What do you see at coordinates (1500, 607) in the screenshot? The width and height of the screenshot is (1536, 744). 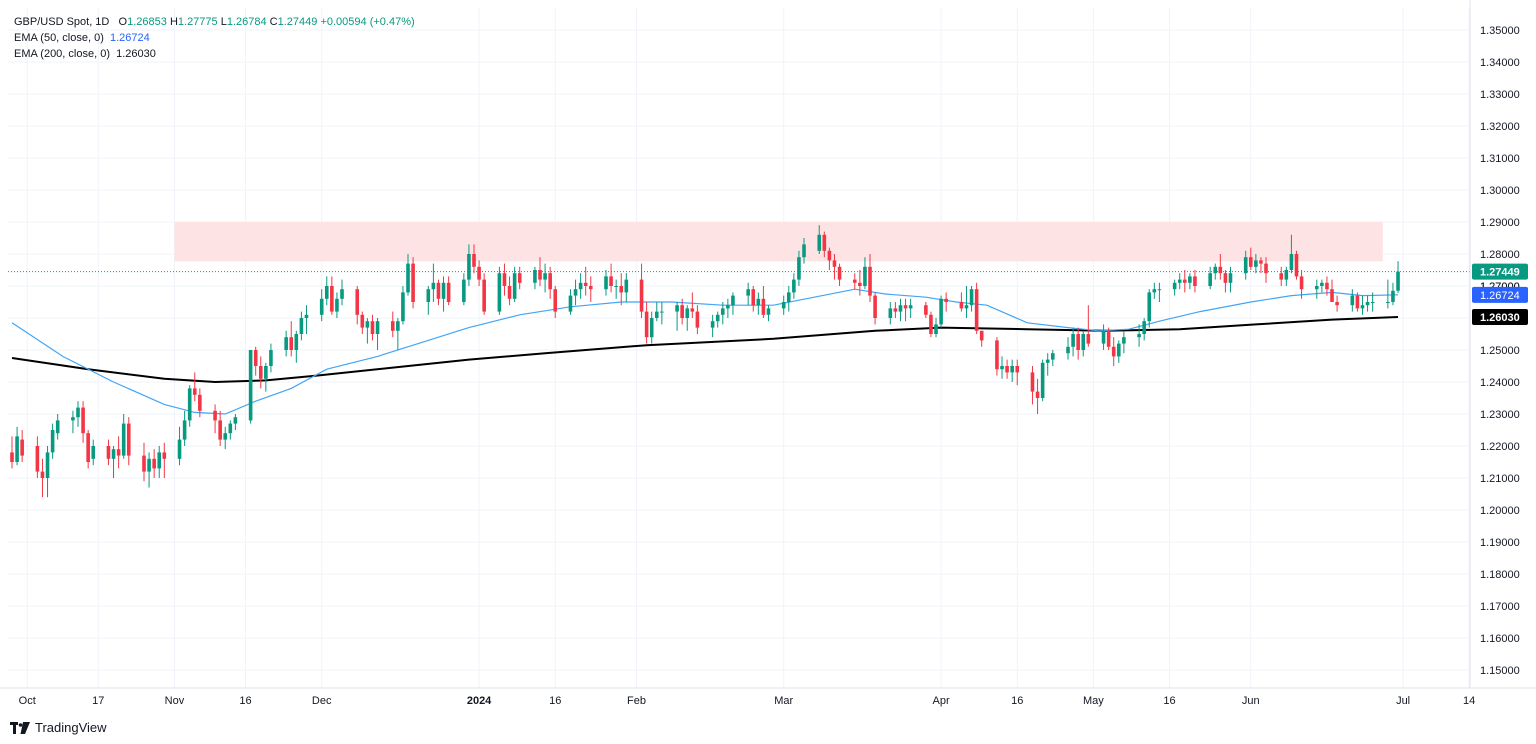 I see `price-tick-label: 1.17000` at bounding box center [1500, 607].